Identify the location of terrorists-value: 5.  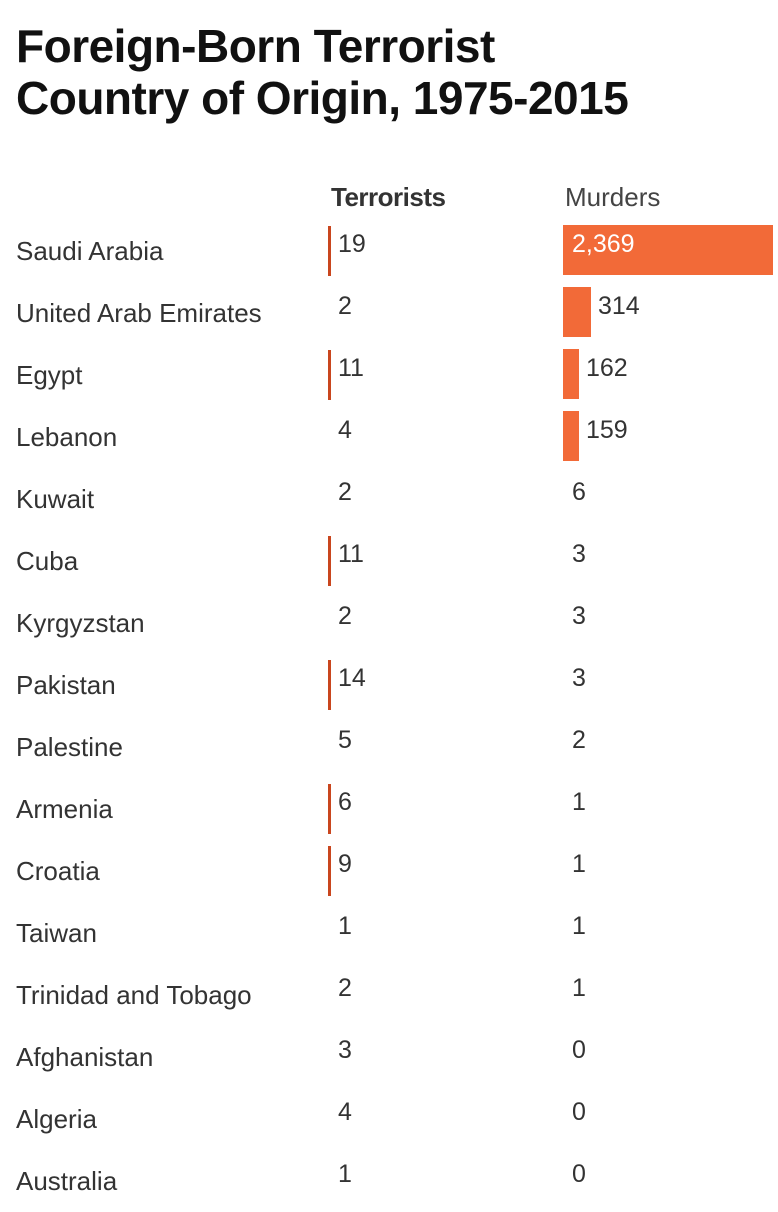
(345, 740).